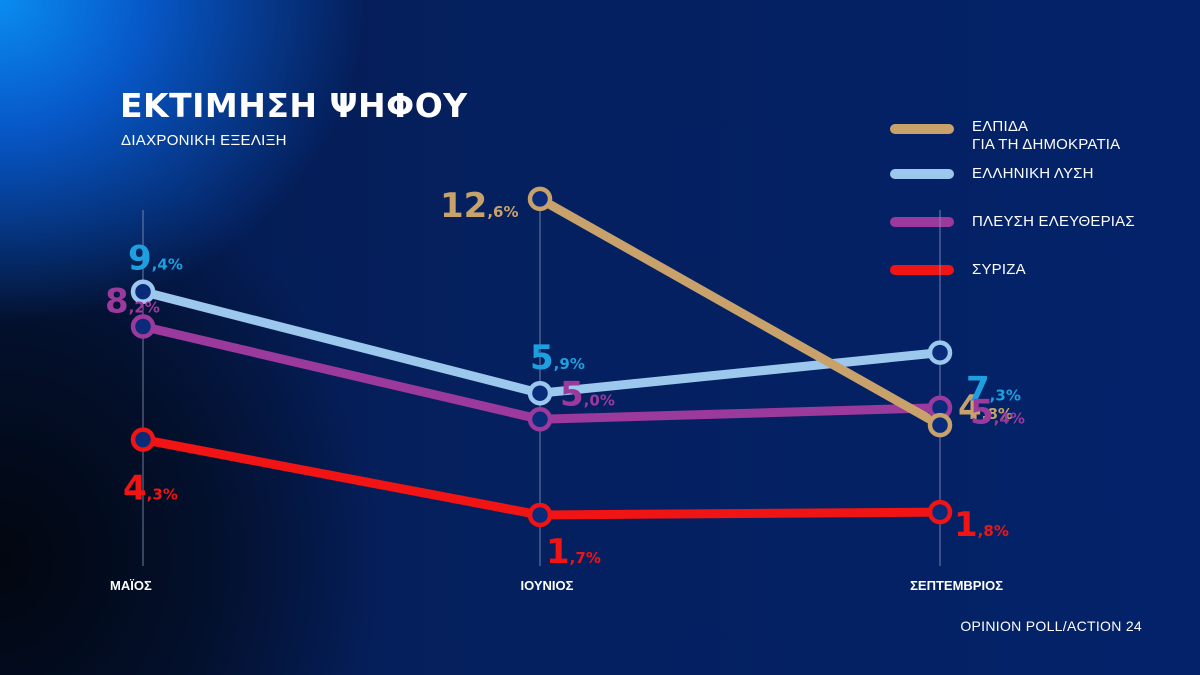 The image size is (1200, 675). Describe the element at coordinates (922, 270) in the screenshot. I see `legend-swatch-syriza` at that location.